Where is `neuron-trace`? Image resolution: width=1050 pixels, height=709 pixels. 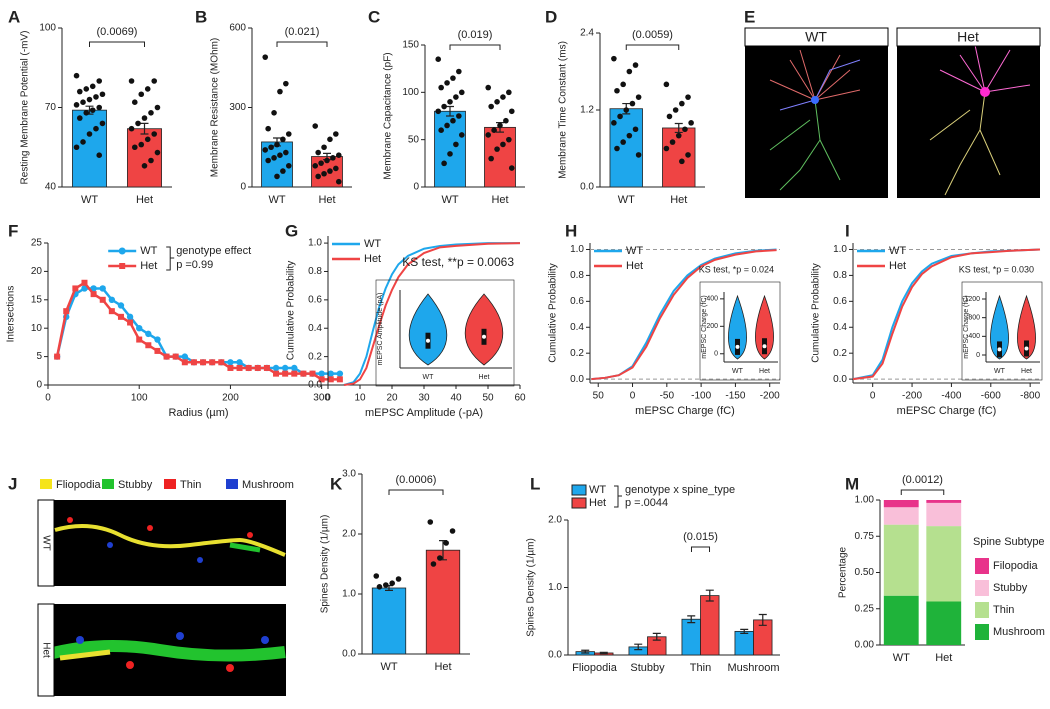
neuron-trace is located at coordinates (900, 120).